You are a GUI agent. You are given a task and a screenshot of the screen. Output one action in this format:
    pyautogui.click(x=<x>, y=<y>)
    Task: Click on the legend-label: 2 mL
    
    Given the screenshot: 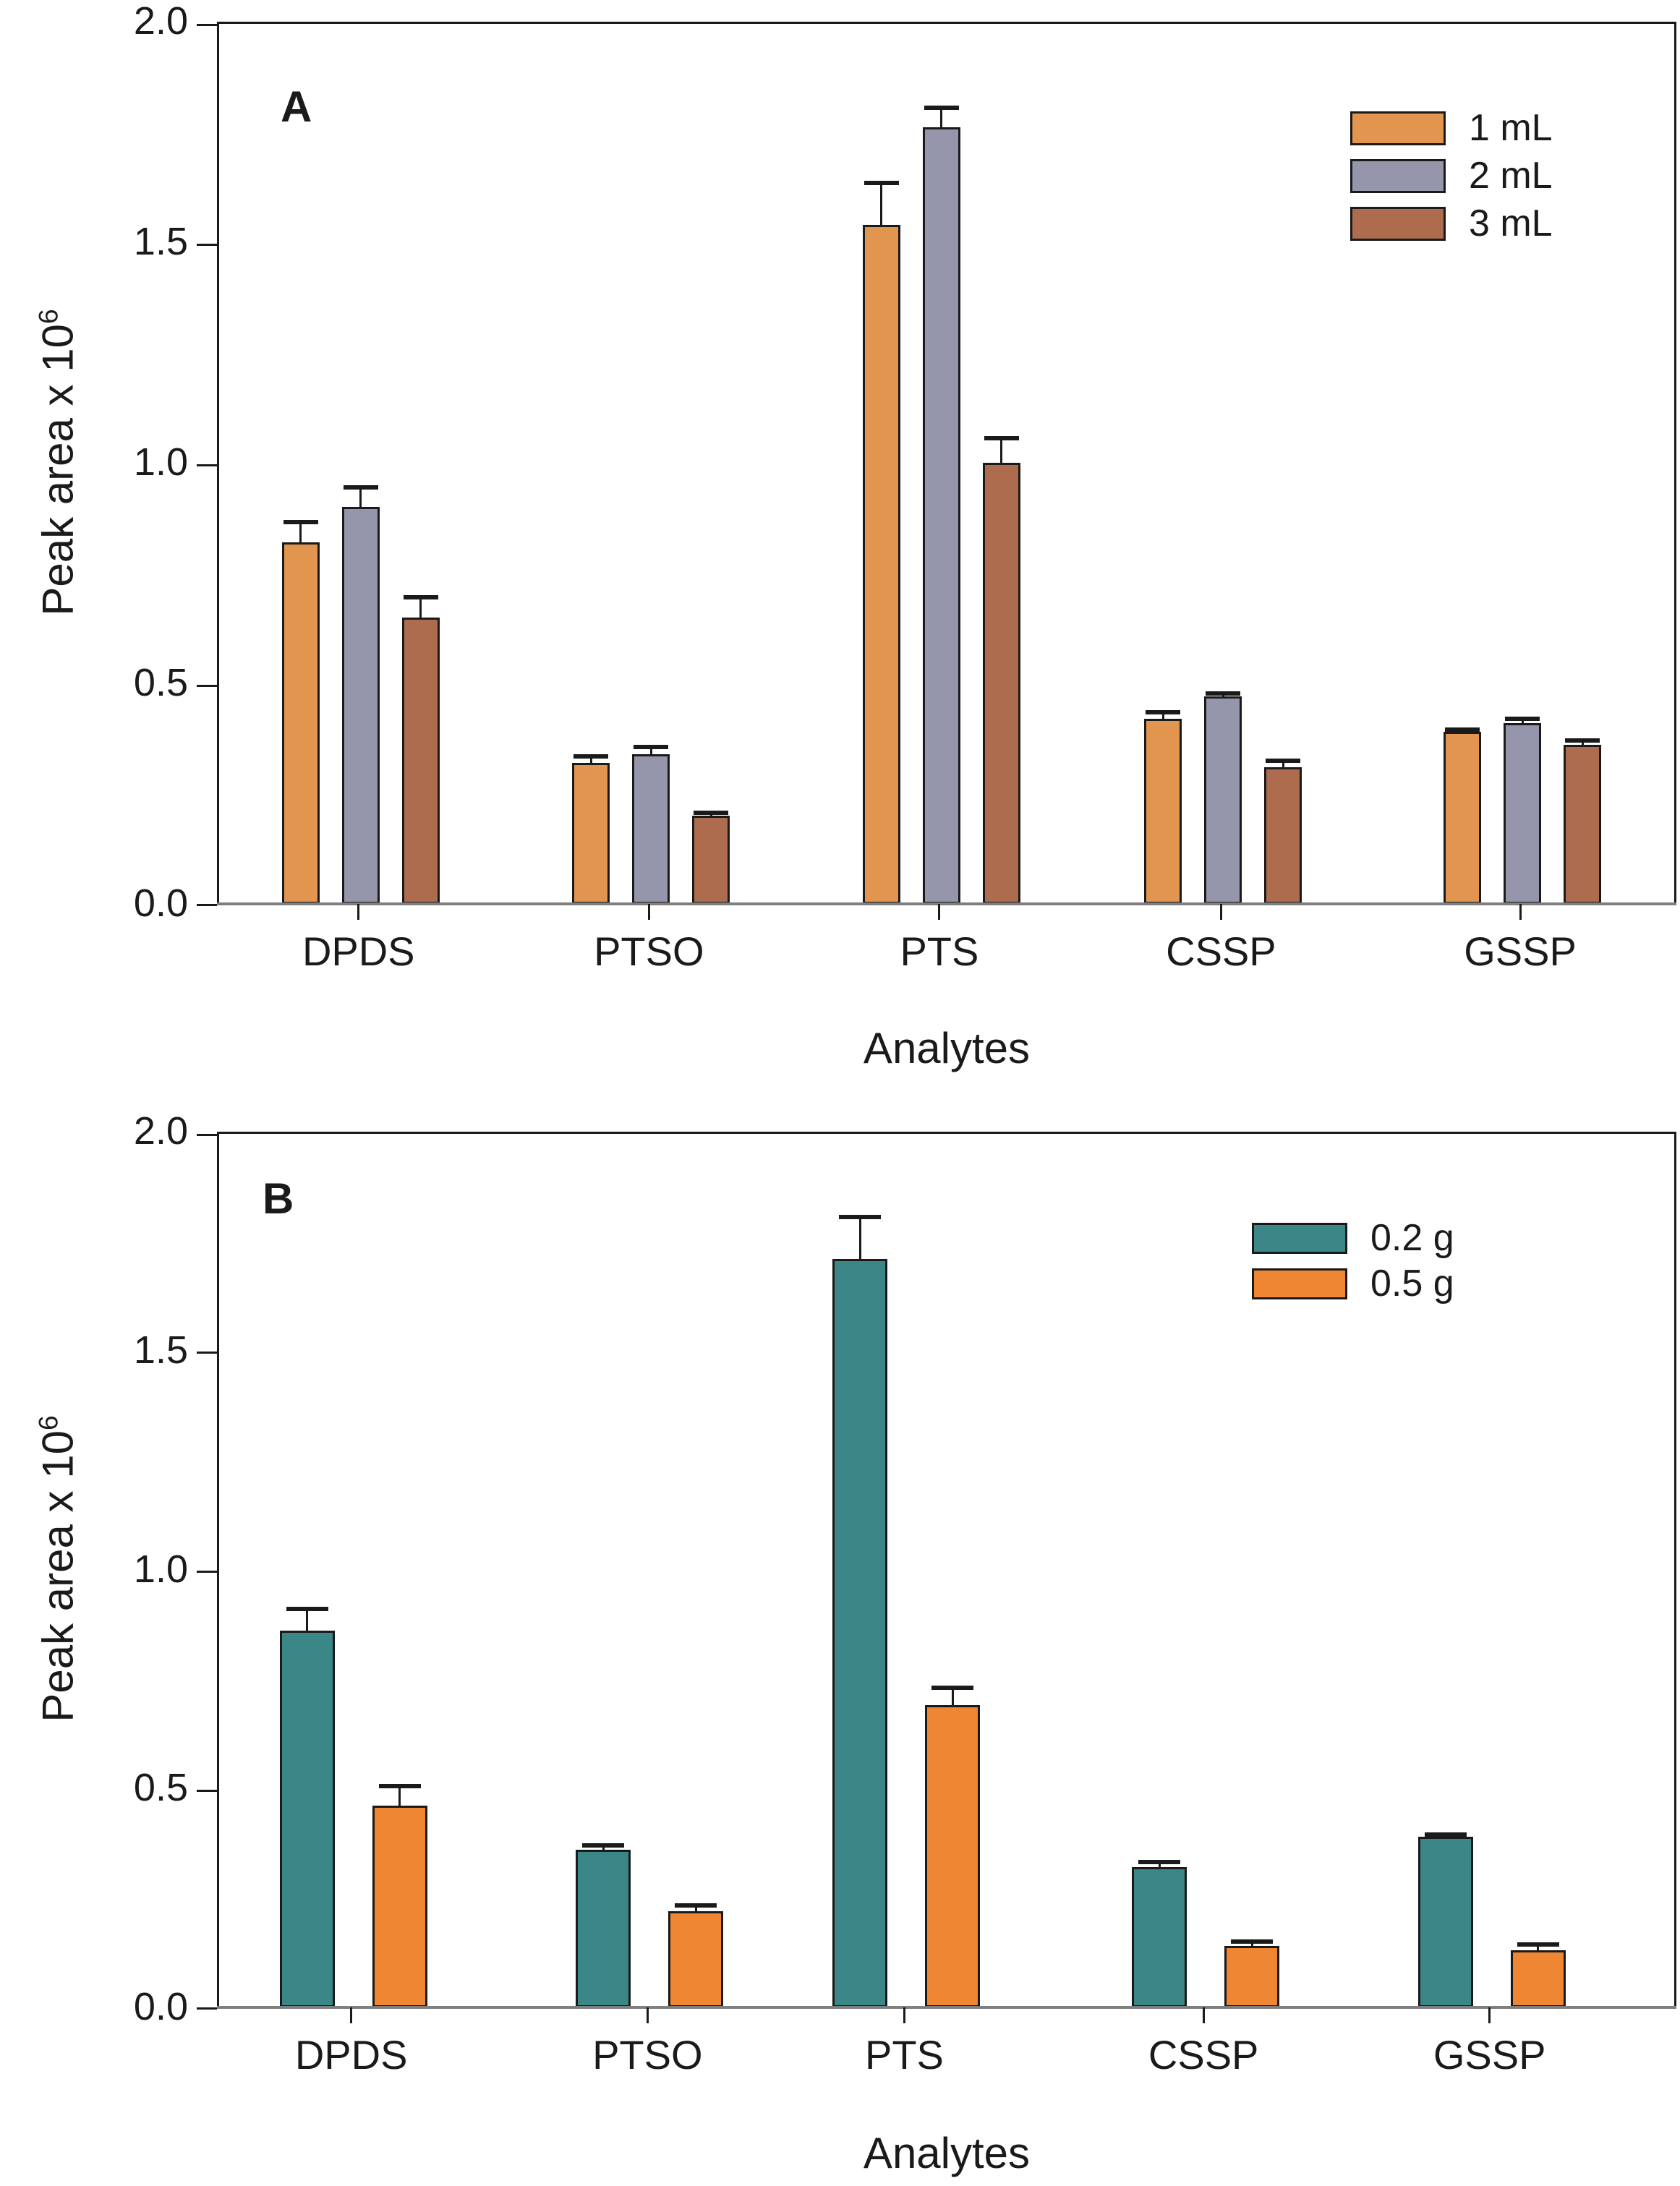 What is the action you would take?
    pyautogui.click(x=1511, y=176)
    